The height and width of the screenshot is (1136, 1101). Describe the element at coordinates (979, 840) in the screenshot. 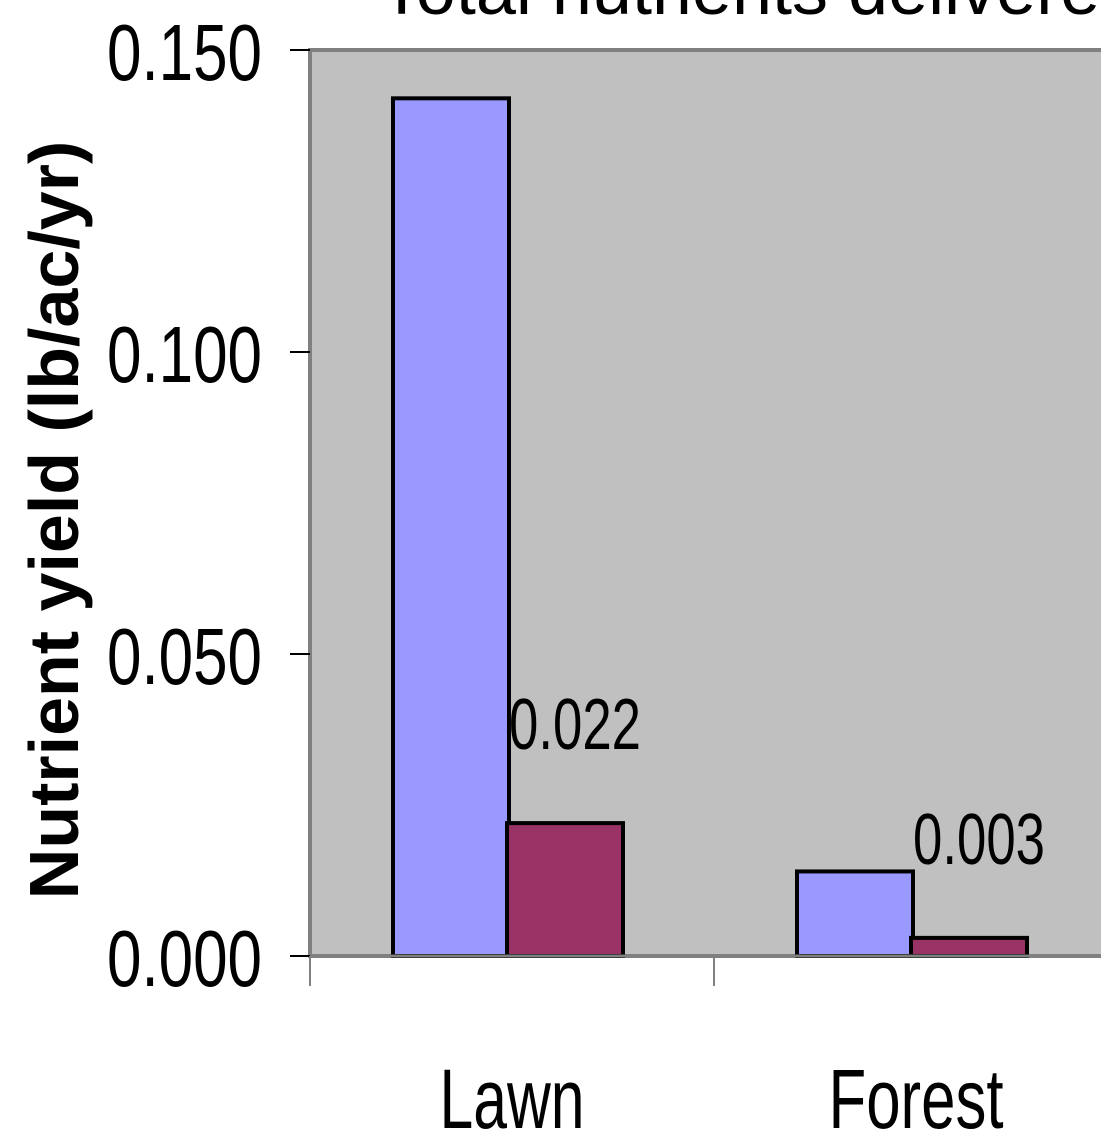

I see `data-label: 0.003` at that location.